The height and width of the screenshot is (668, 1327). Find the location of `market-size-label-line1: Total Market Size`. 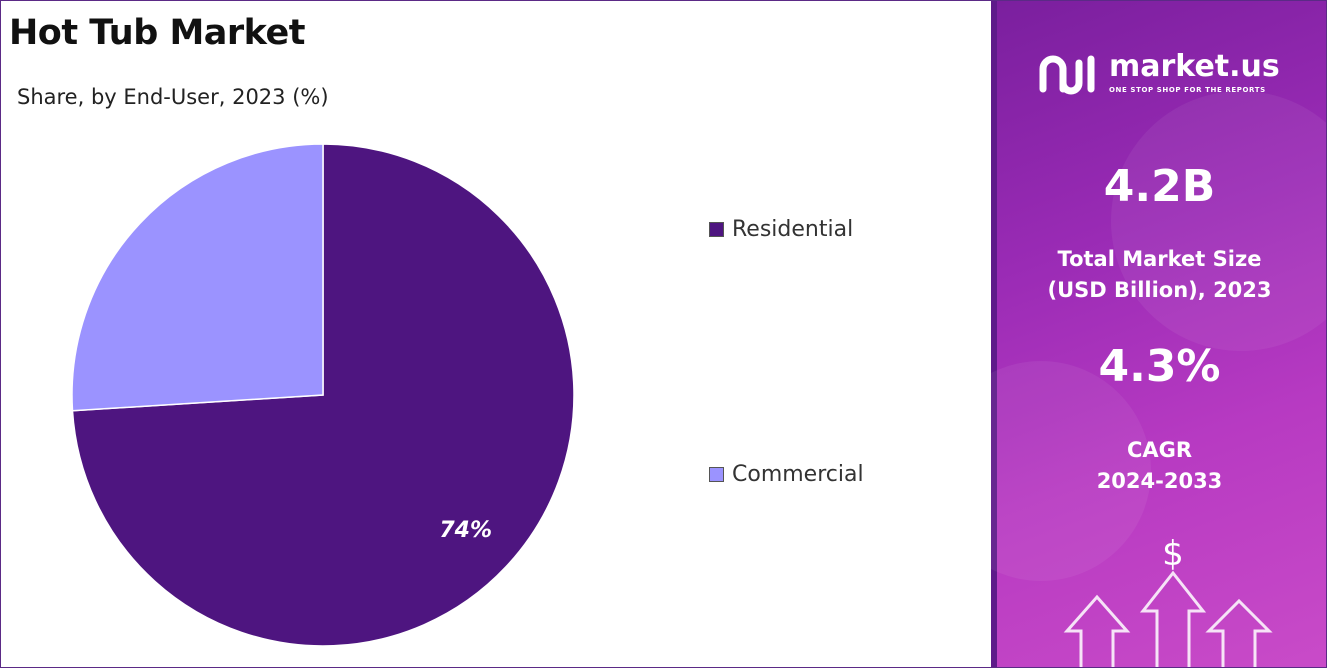

market-size-label-line1: Total Market Size is located at coordinates (1159, 259).